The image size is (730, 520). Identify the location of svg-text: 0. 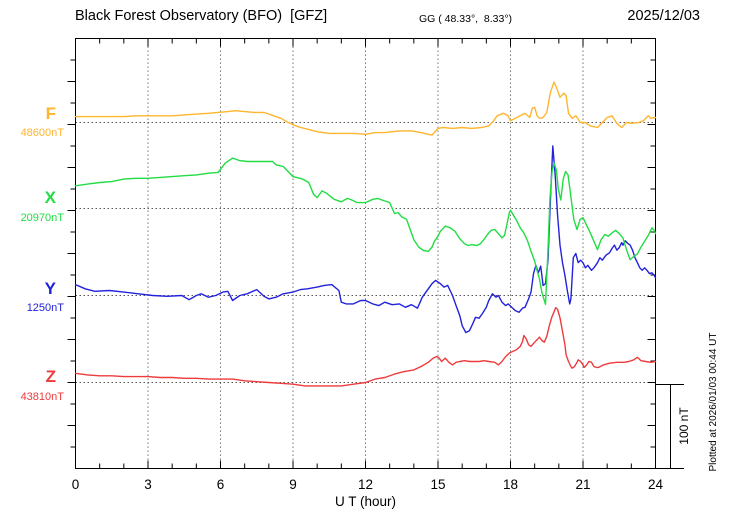
(76, 484).